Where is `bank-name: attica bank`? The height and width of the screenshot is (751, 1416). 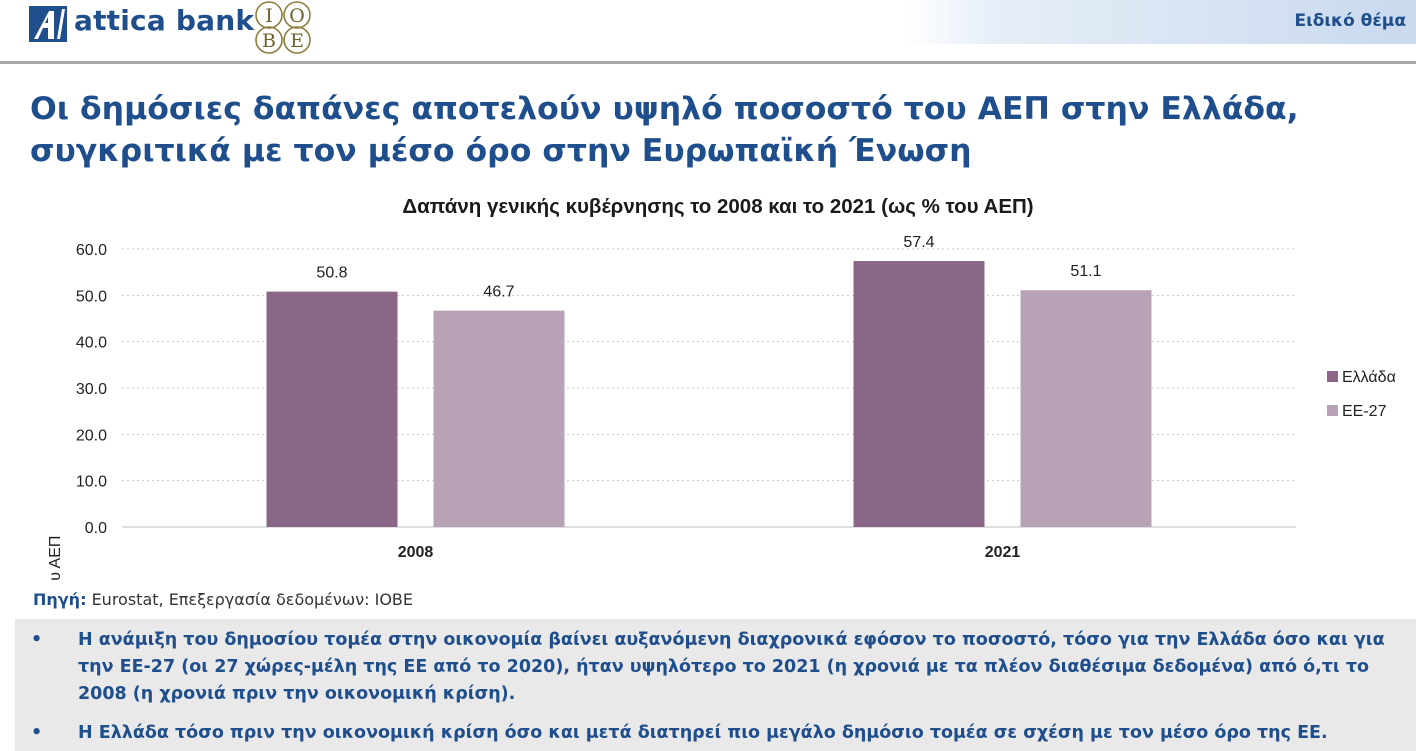 bank-name: attica bank is located at coordinates (164, 20).